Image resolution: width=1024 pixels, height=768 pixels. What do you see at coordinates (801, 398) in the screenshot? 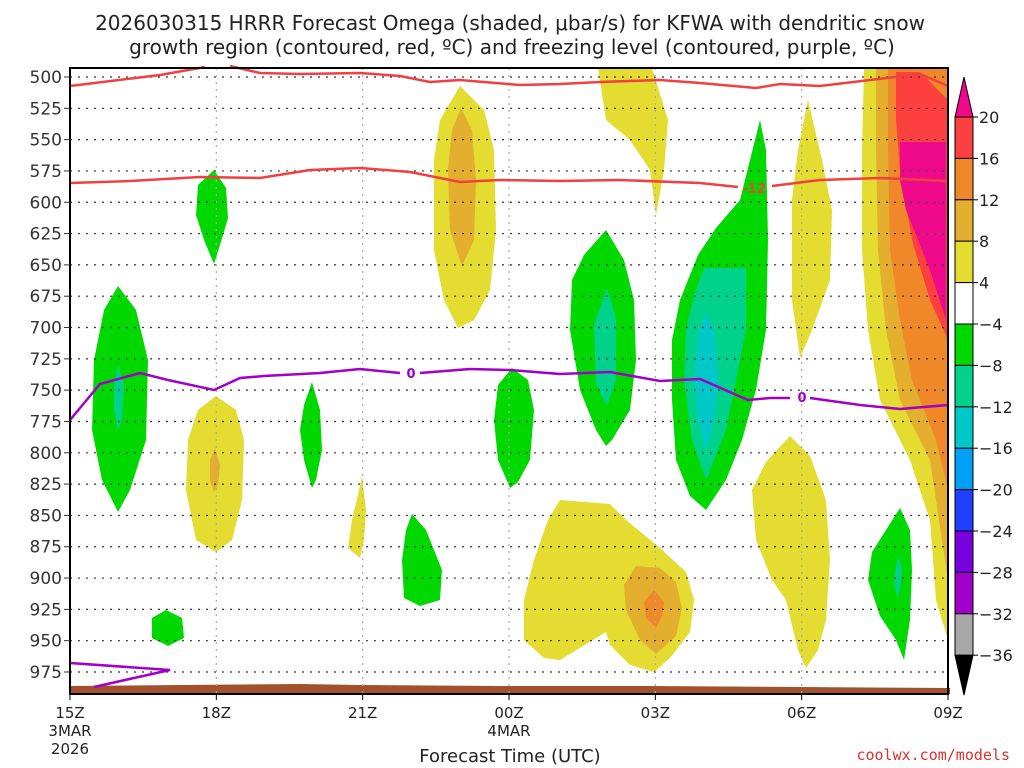
I see `freezing-level-label-2: 0` at bounding box center [801, 398].